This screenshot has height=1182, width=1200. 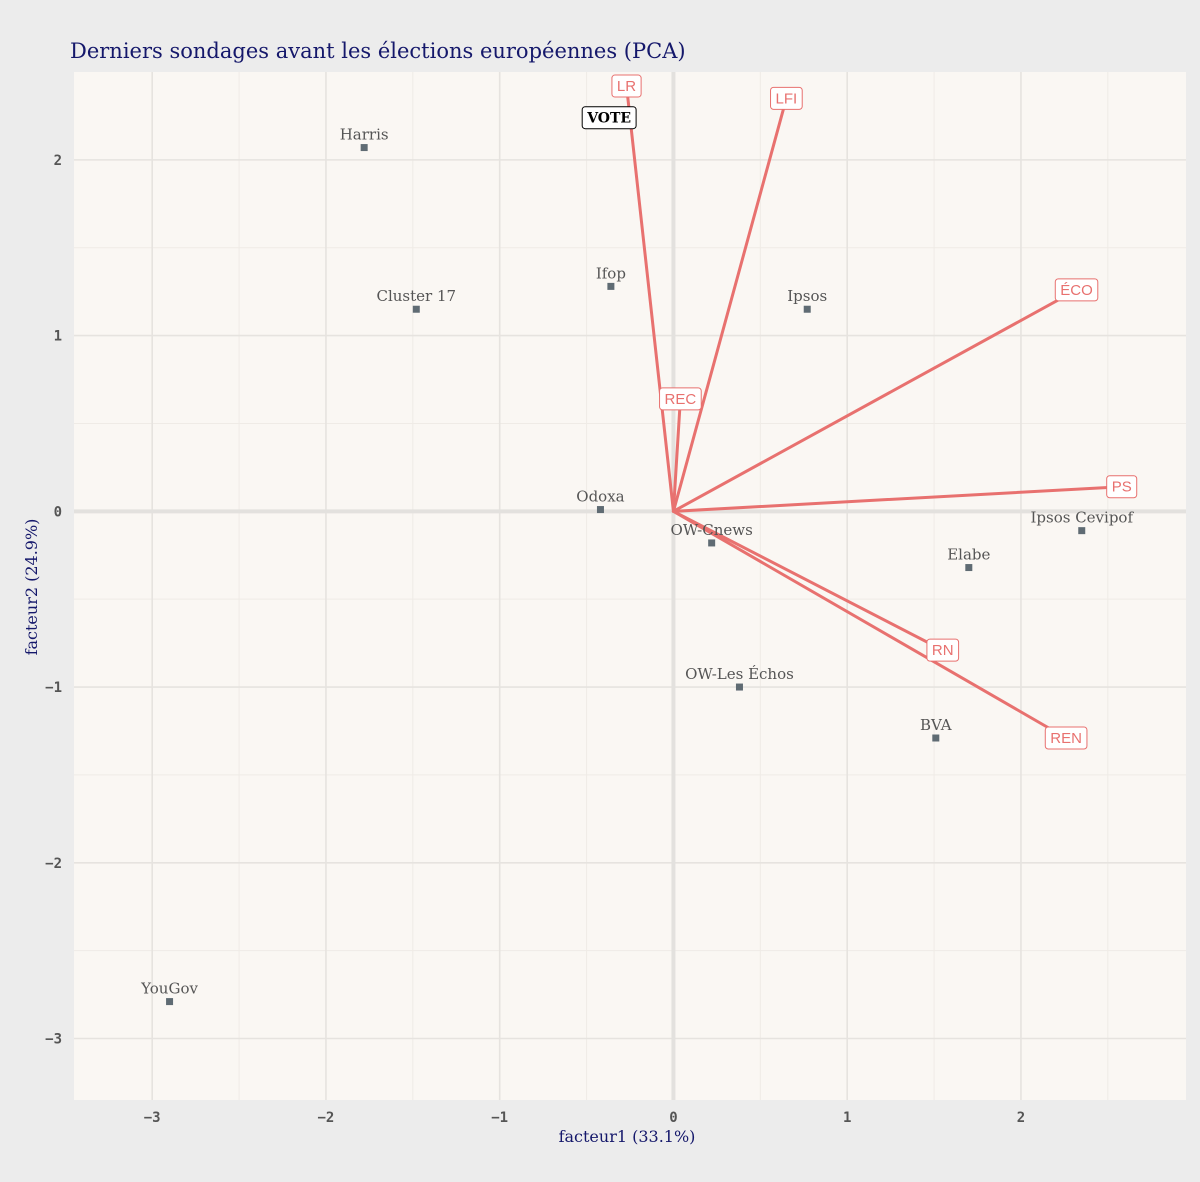 I want to click on x-tick-label: −1, so click(x=499, y=1118).